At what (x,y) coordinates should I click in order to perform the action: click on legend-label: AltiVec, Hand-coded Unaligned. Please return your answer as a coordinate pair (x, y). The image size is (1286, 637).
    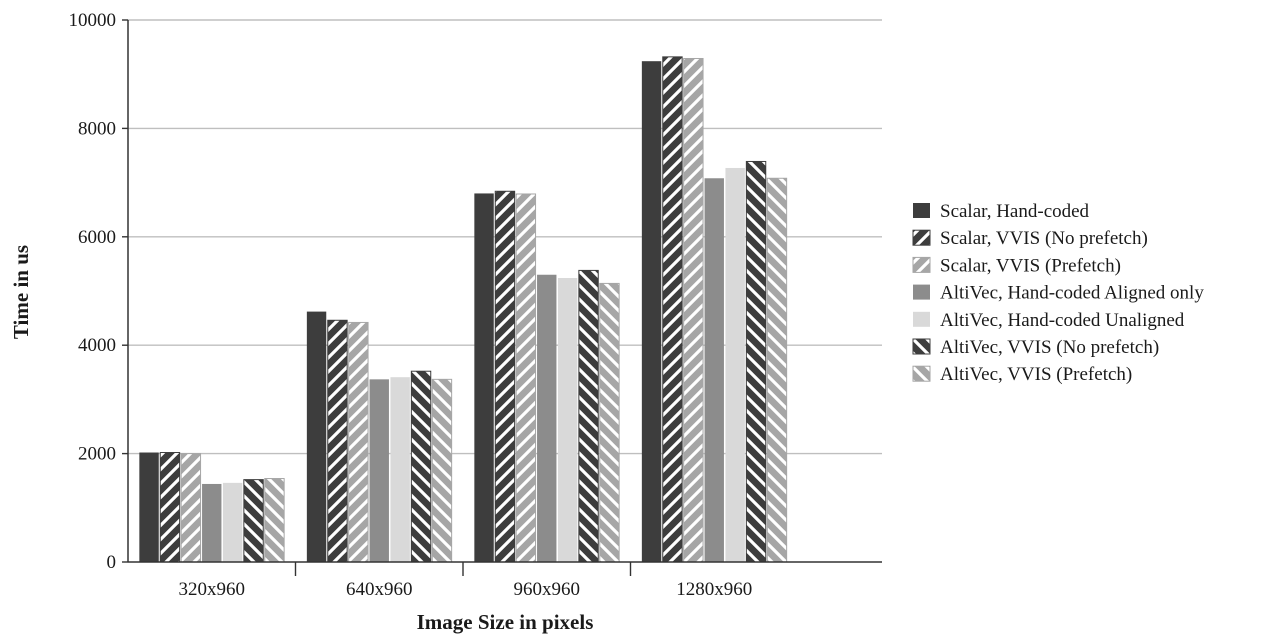
    Looking at the image, I should click on (1062, 320).